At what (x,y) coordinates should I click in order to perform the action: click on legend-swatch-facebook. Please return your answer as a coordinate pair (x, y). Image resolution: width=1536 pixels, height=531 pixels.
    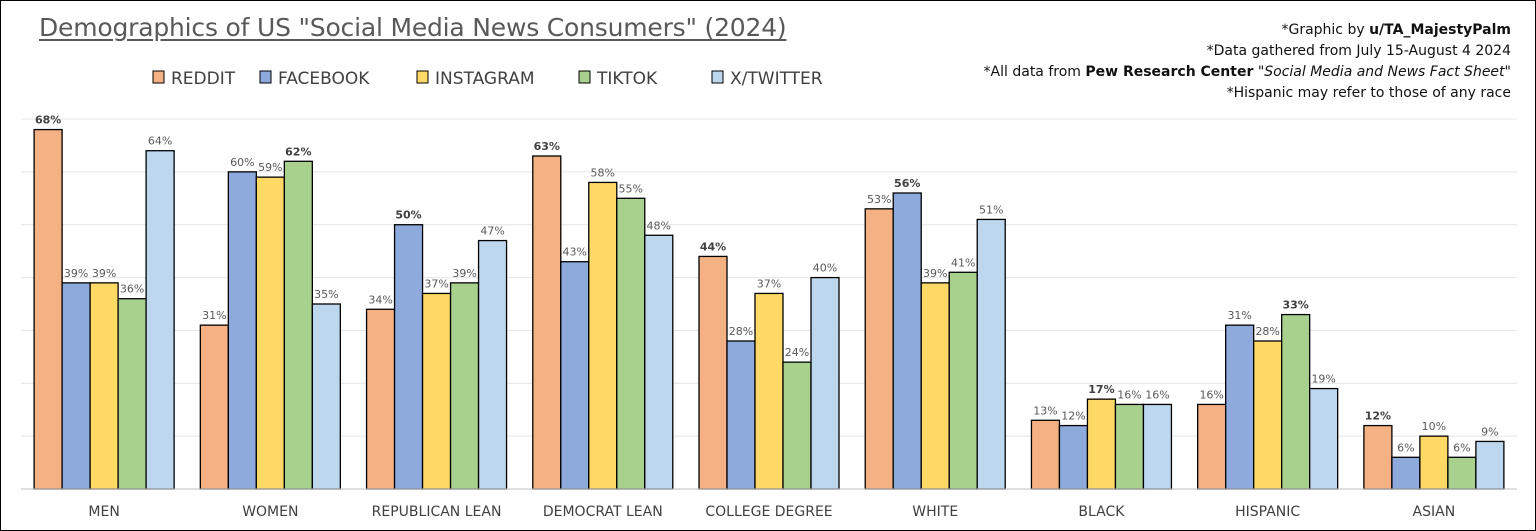
    Looking at the image, I should click on (265, 77).